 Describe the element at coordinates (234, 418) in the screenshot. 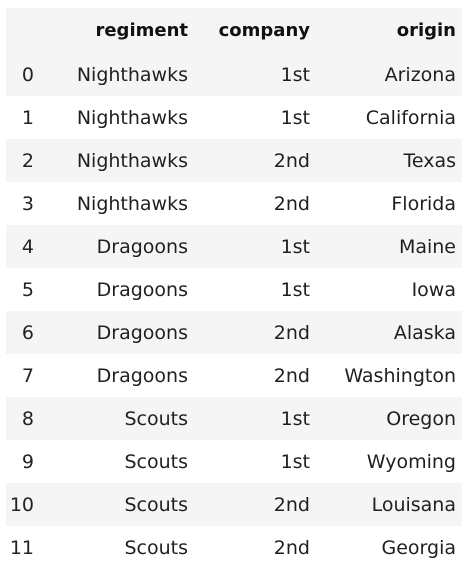

I see `table-row: 8 Scouts 1st Oregon` at that location.